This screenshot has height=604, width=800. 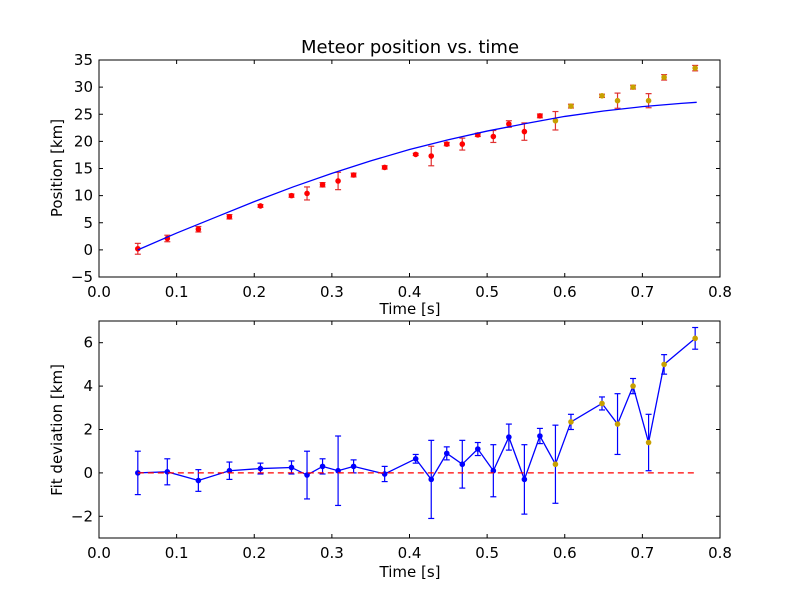 What do you see at coordinates (88, 430) in the screenshot?
I see `y-tick-label: 2` at bounding box center [88, 430].